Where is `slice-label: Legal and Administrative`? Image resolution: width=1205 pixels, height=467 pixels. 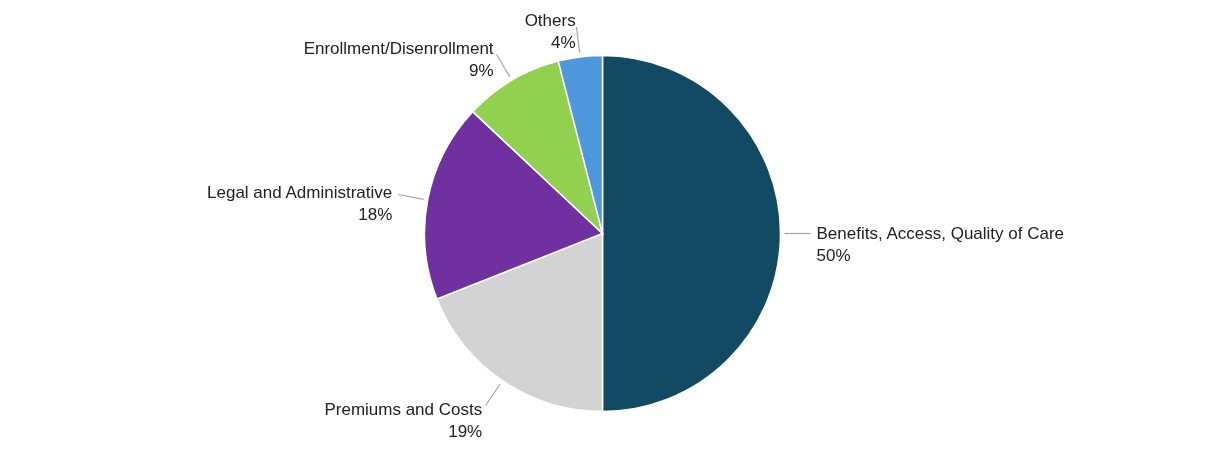
slice-label: Legal and Administrative is located at coordinates (300, 193).